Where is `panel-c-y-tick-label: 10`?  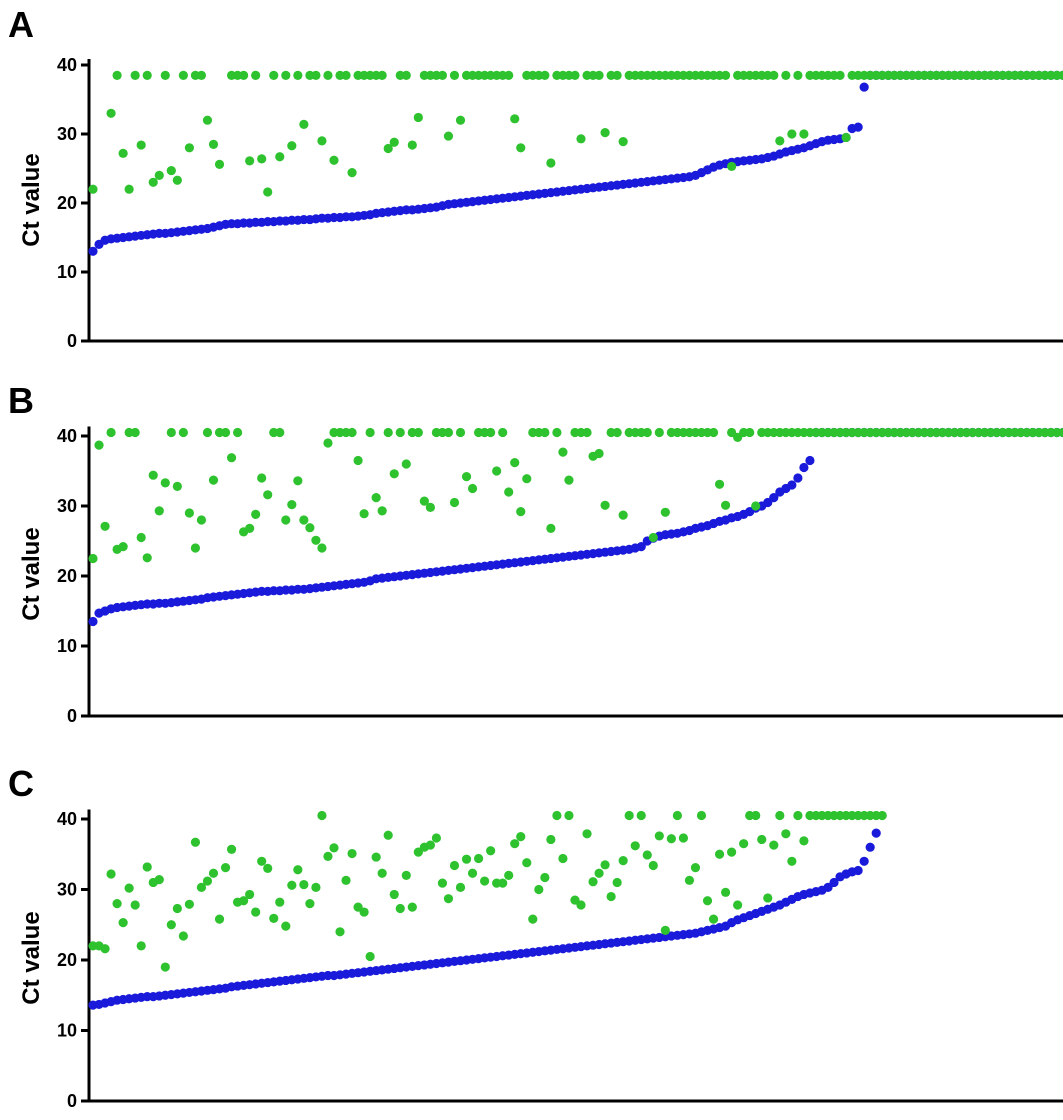
panel-c-y-tick-label: 10 is located at coordinates (67, 1031).